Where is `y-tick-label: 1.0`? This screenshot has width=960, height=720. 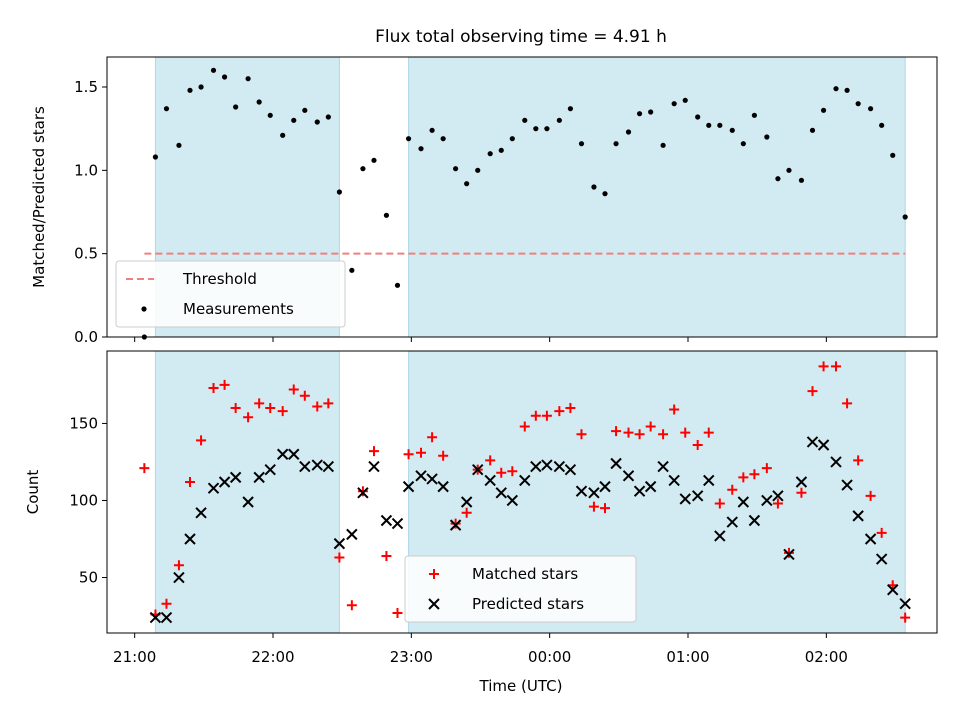
y-tick-label: 1.0 is located at coordinates (86, 170).